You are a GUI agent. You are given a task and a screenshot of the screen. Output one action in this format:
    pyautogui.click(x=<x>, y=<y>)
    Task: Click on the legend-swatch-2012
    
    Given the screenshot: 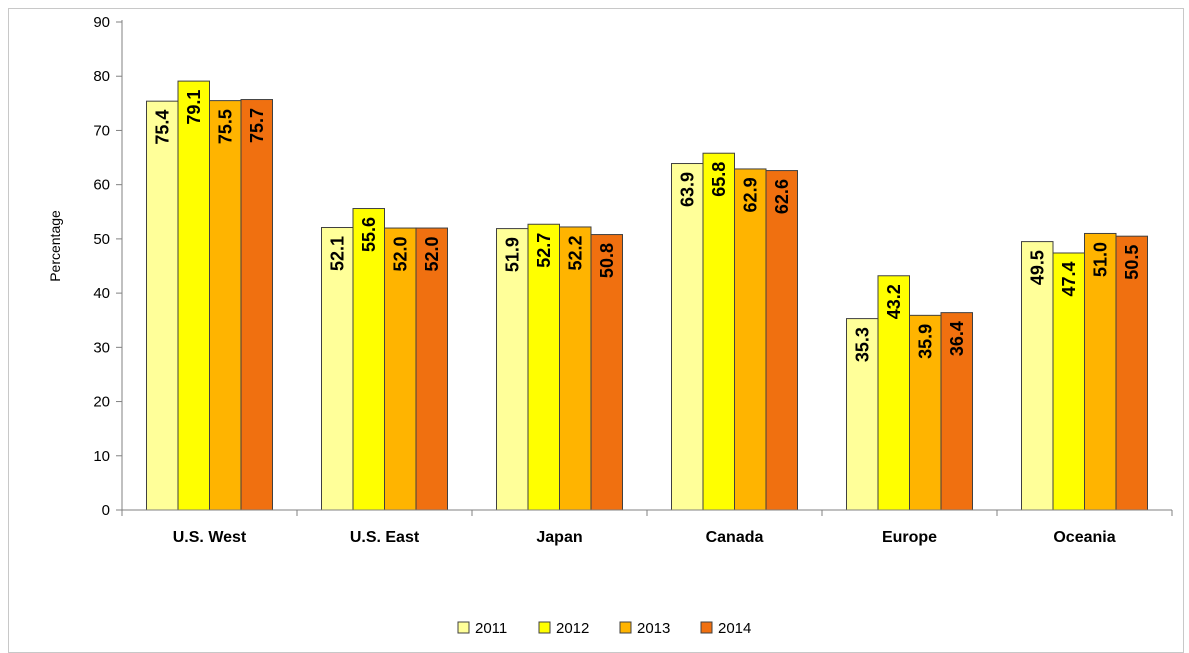 What is the action you would take?
    pyautogui.click(x=544, y=627)
    